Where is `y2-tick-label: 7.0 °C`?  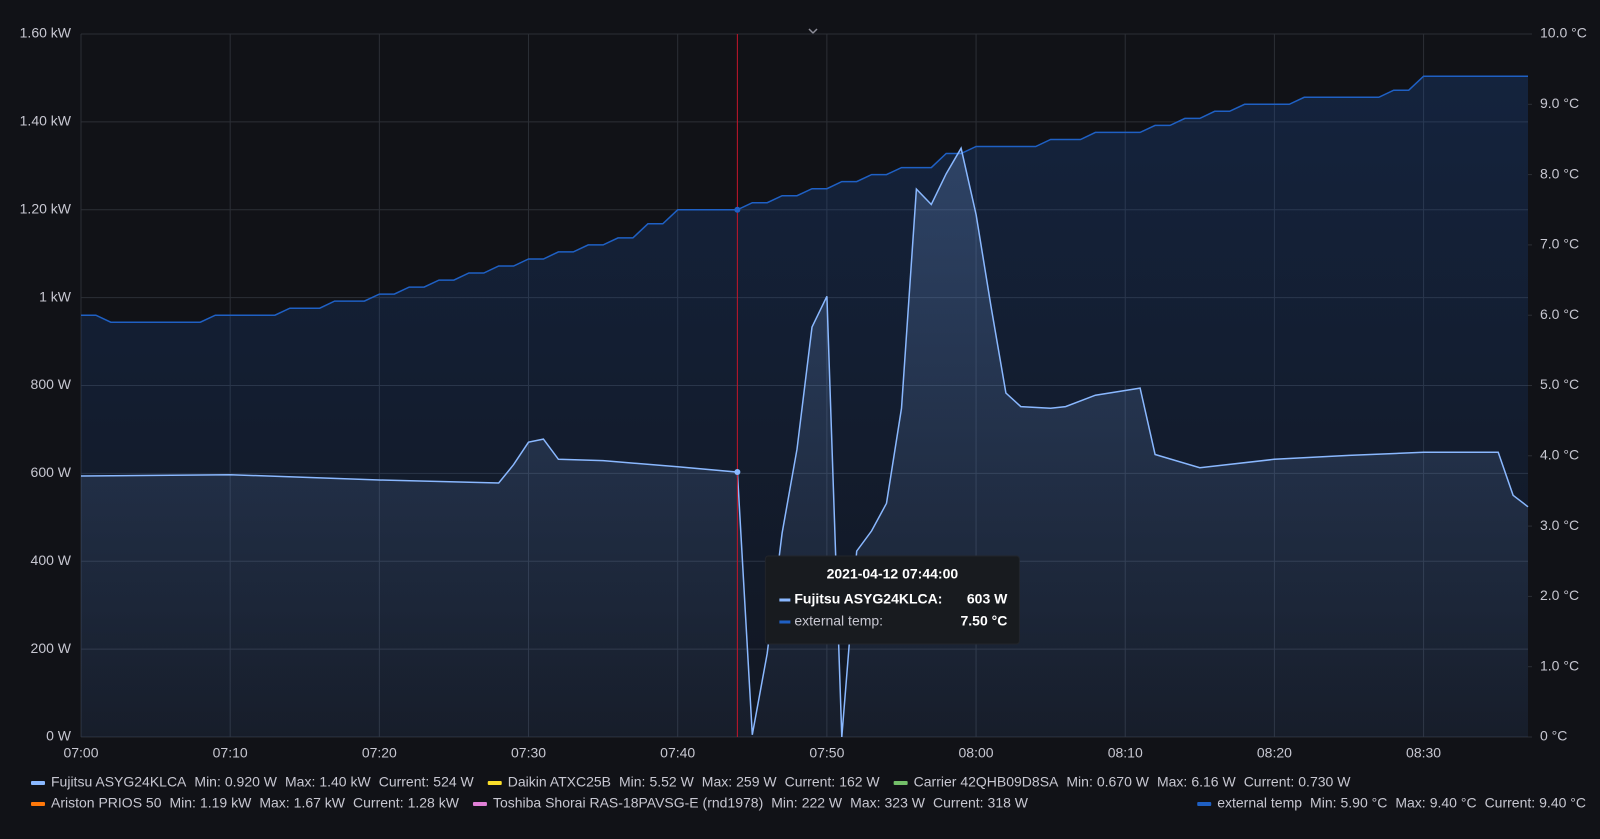
y2-tick-label: 7.0 °C is located at coordinates (1559, 244).